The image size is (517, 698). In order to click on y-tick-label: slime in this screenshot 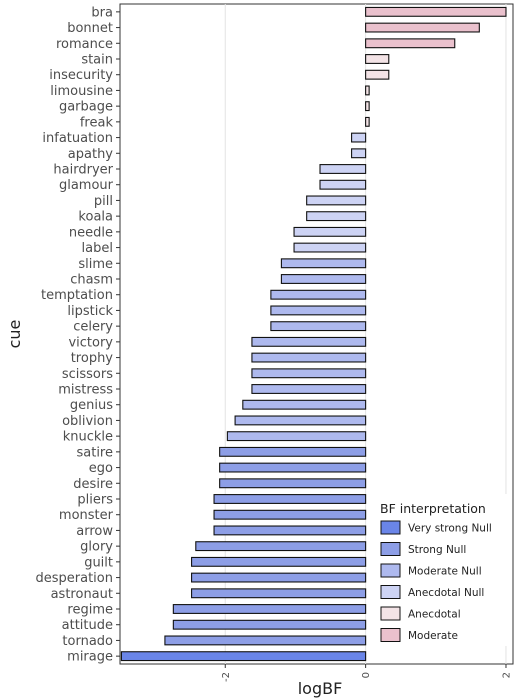, I will do `click(95, 264)`.